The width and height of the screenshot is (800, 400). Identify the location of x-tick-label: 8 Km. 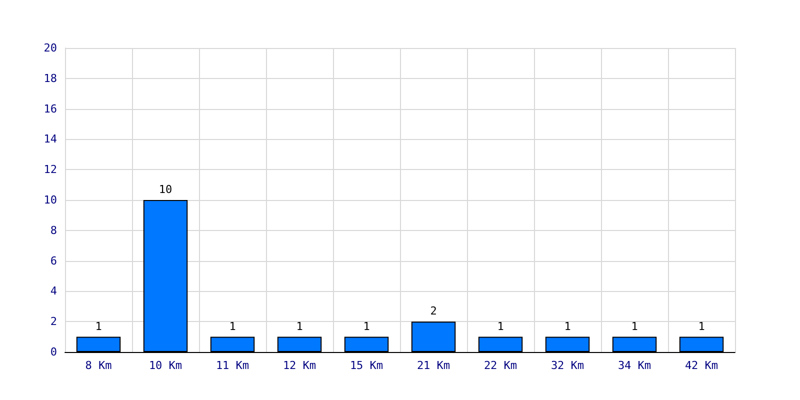
(98, 365).